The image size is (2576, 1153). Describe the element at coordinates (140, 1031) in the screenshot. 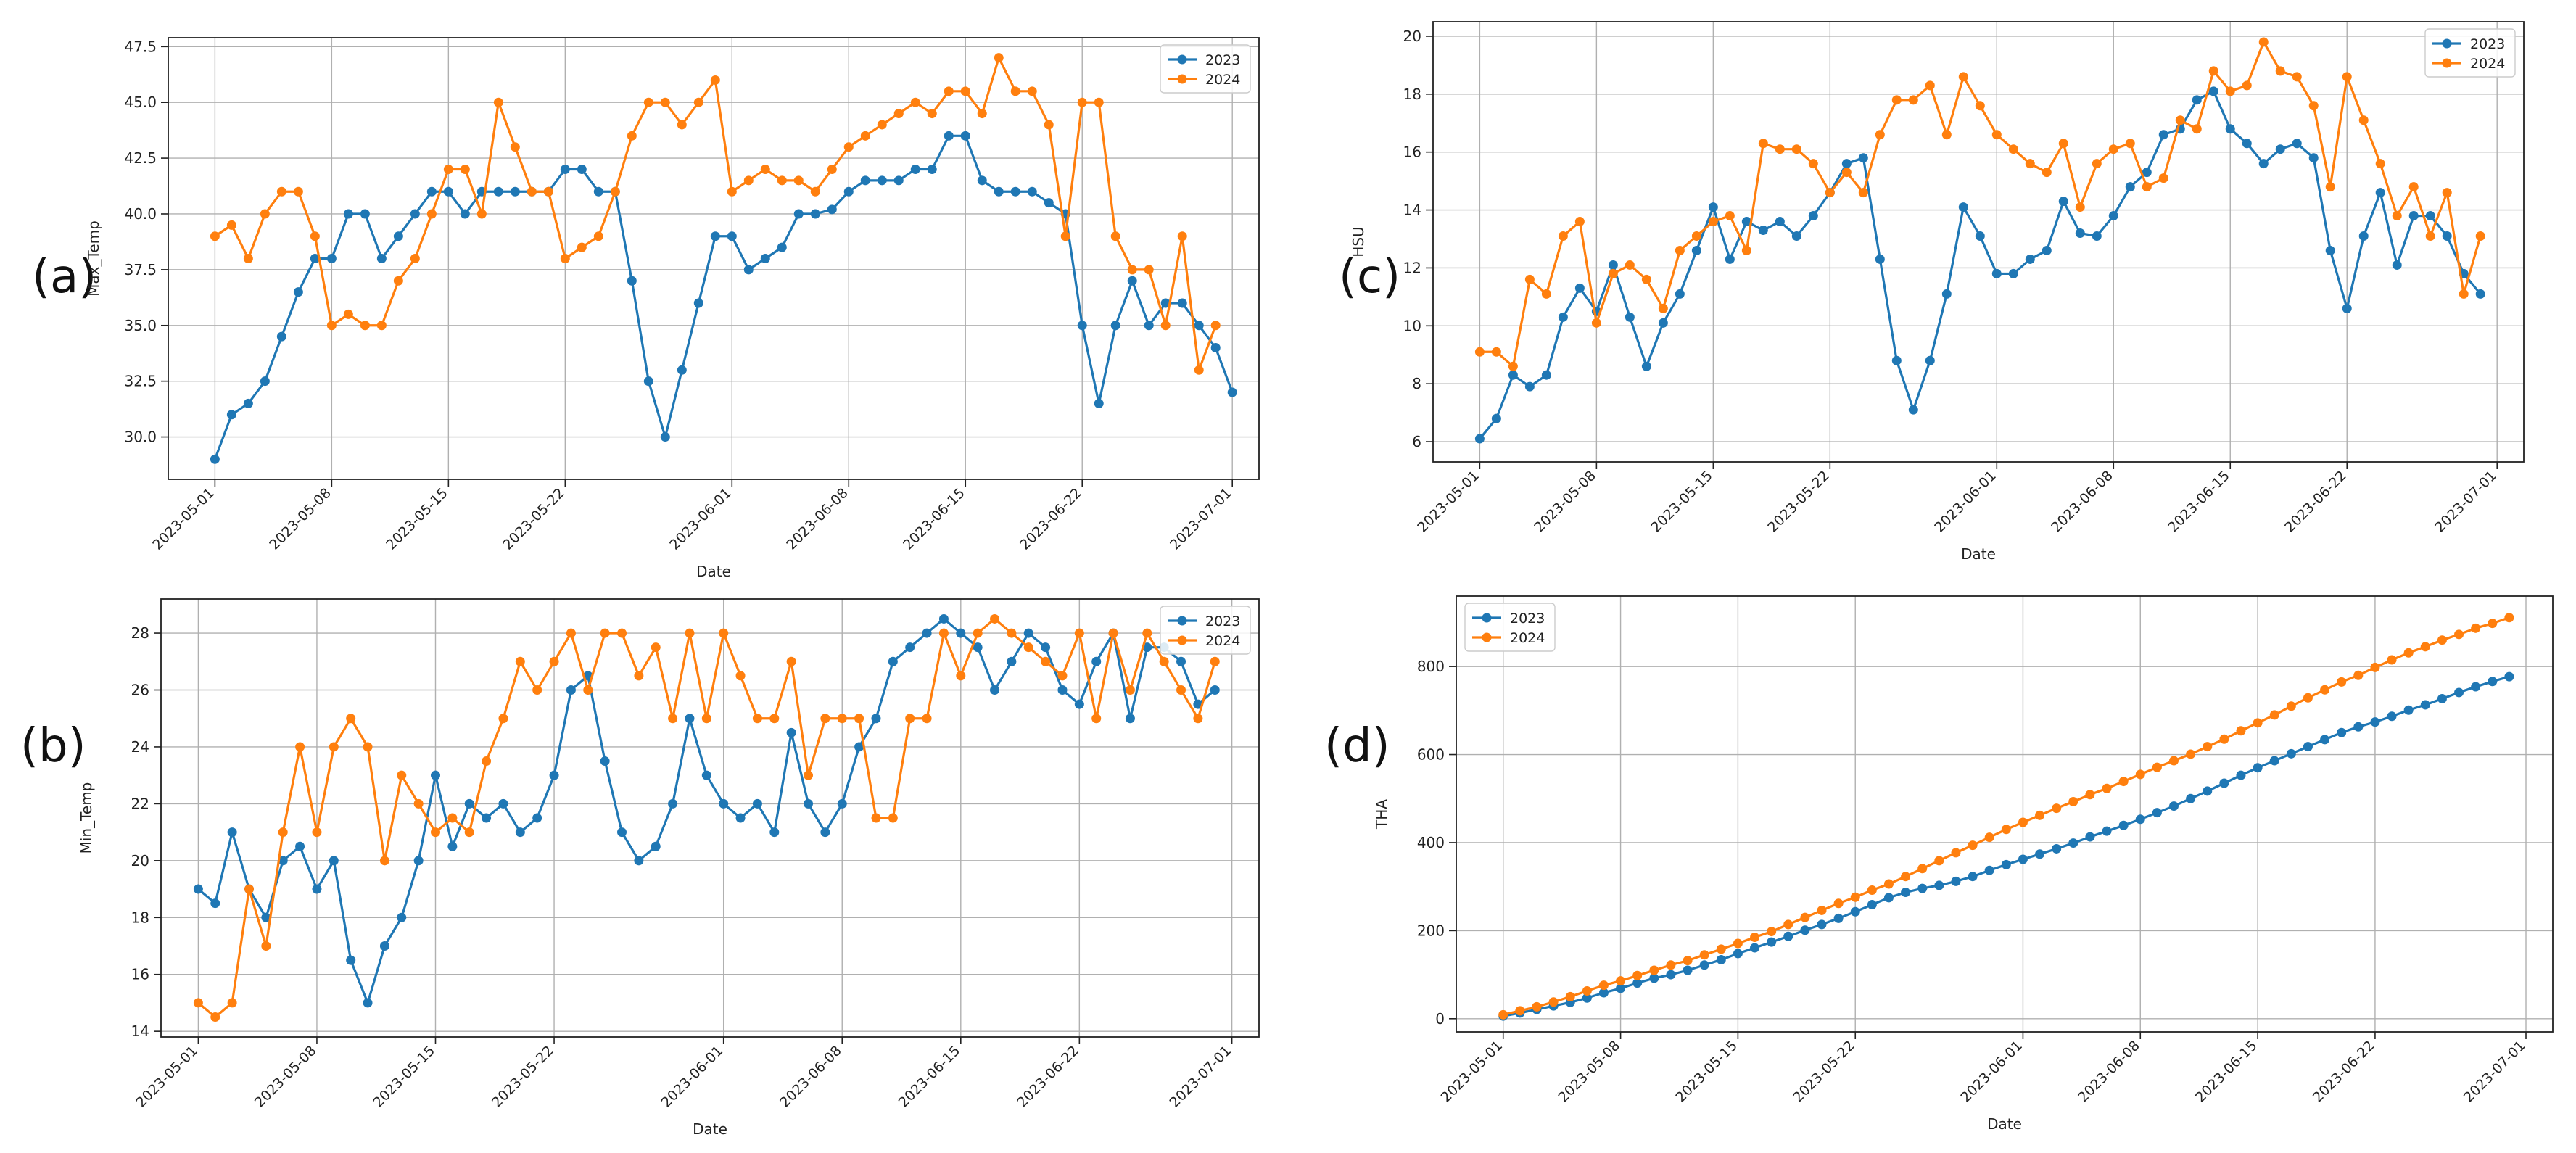

I see `y-tick-label: 14` at that location.